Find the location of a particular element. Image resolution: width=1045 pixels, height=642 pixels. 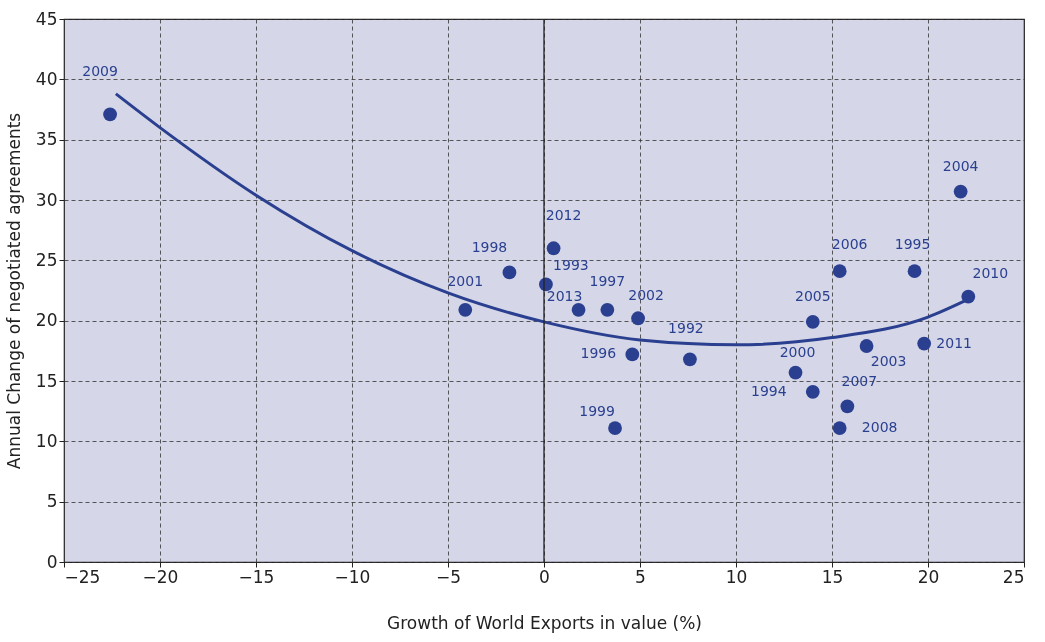

annotation: 2002 is located at coordinates (646, 295).